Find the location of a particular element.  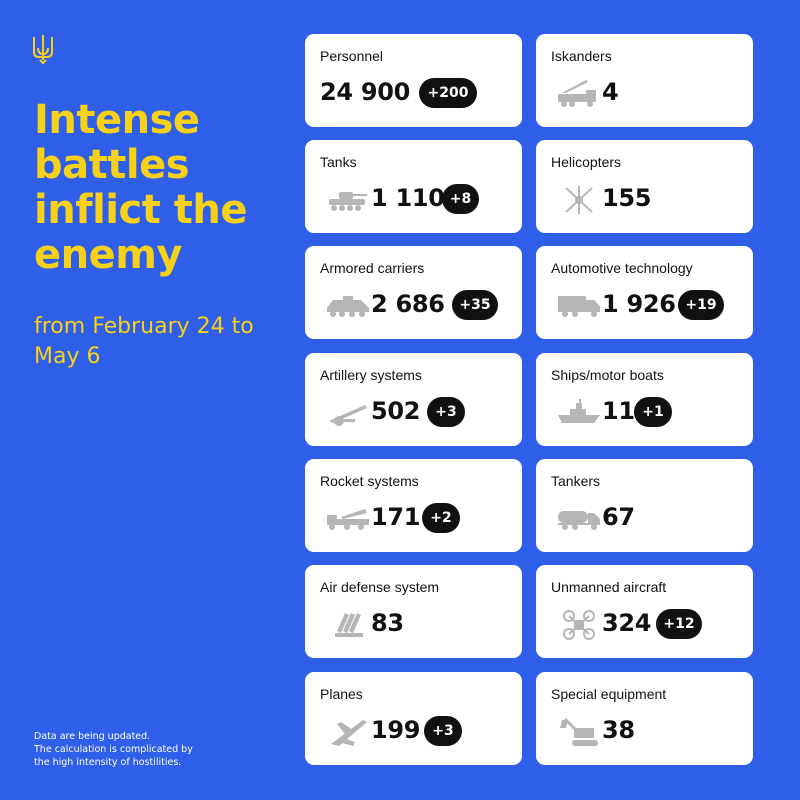

missile-launcher-icon is located at coordinates (577, 93).